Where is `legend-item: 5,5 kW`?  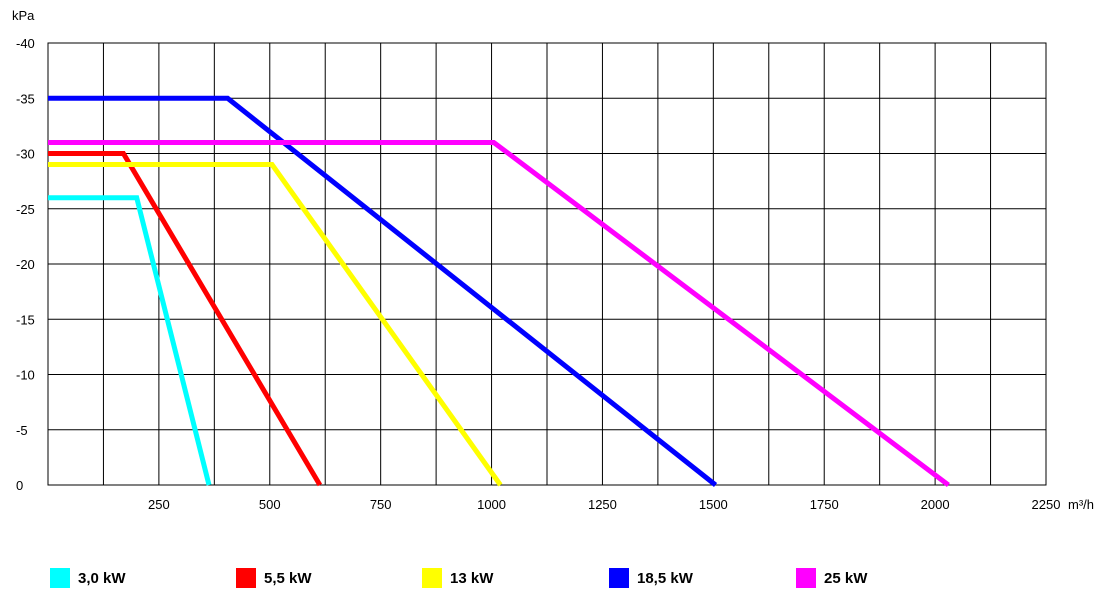 legend-item: 5,5 kW is located at coordinates (274, 578).